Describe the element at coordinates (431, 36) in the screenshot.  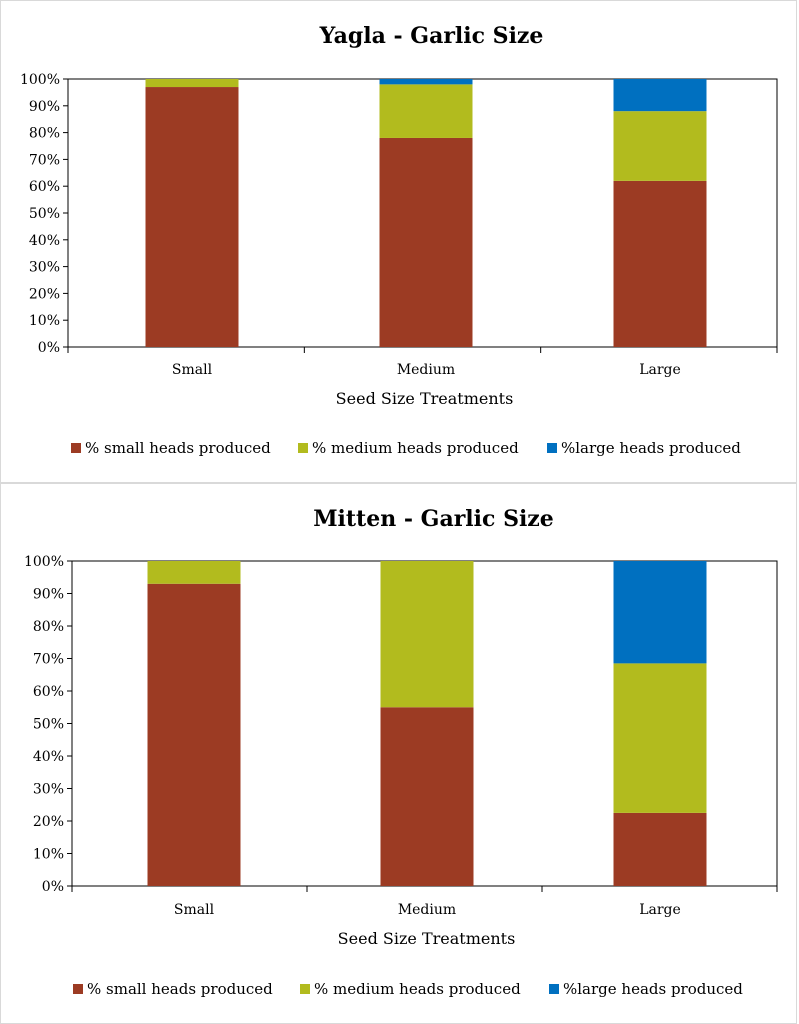
I see `chart-title: Yagla - Garlic Size` at that location.